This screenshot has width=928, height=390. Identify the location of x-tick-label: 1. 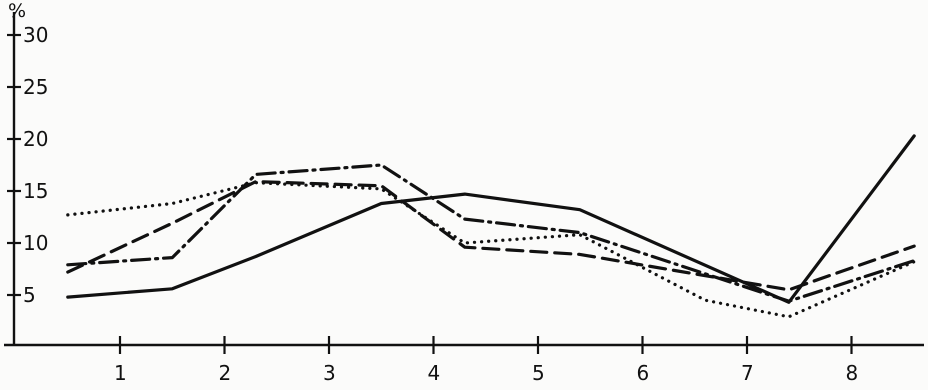
(120, 373).